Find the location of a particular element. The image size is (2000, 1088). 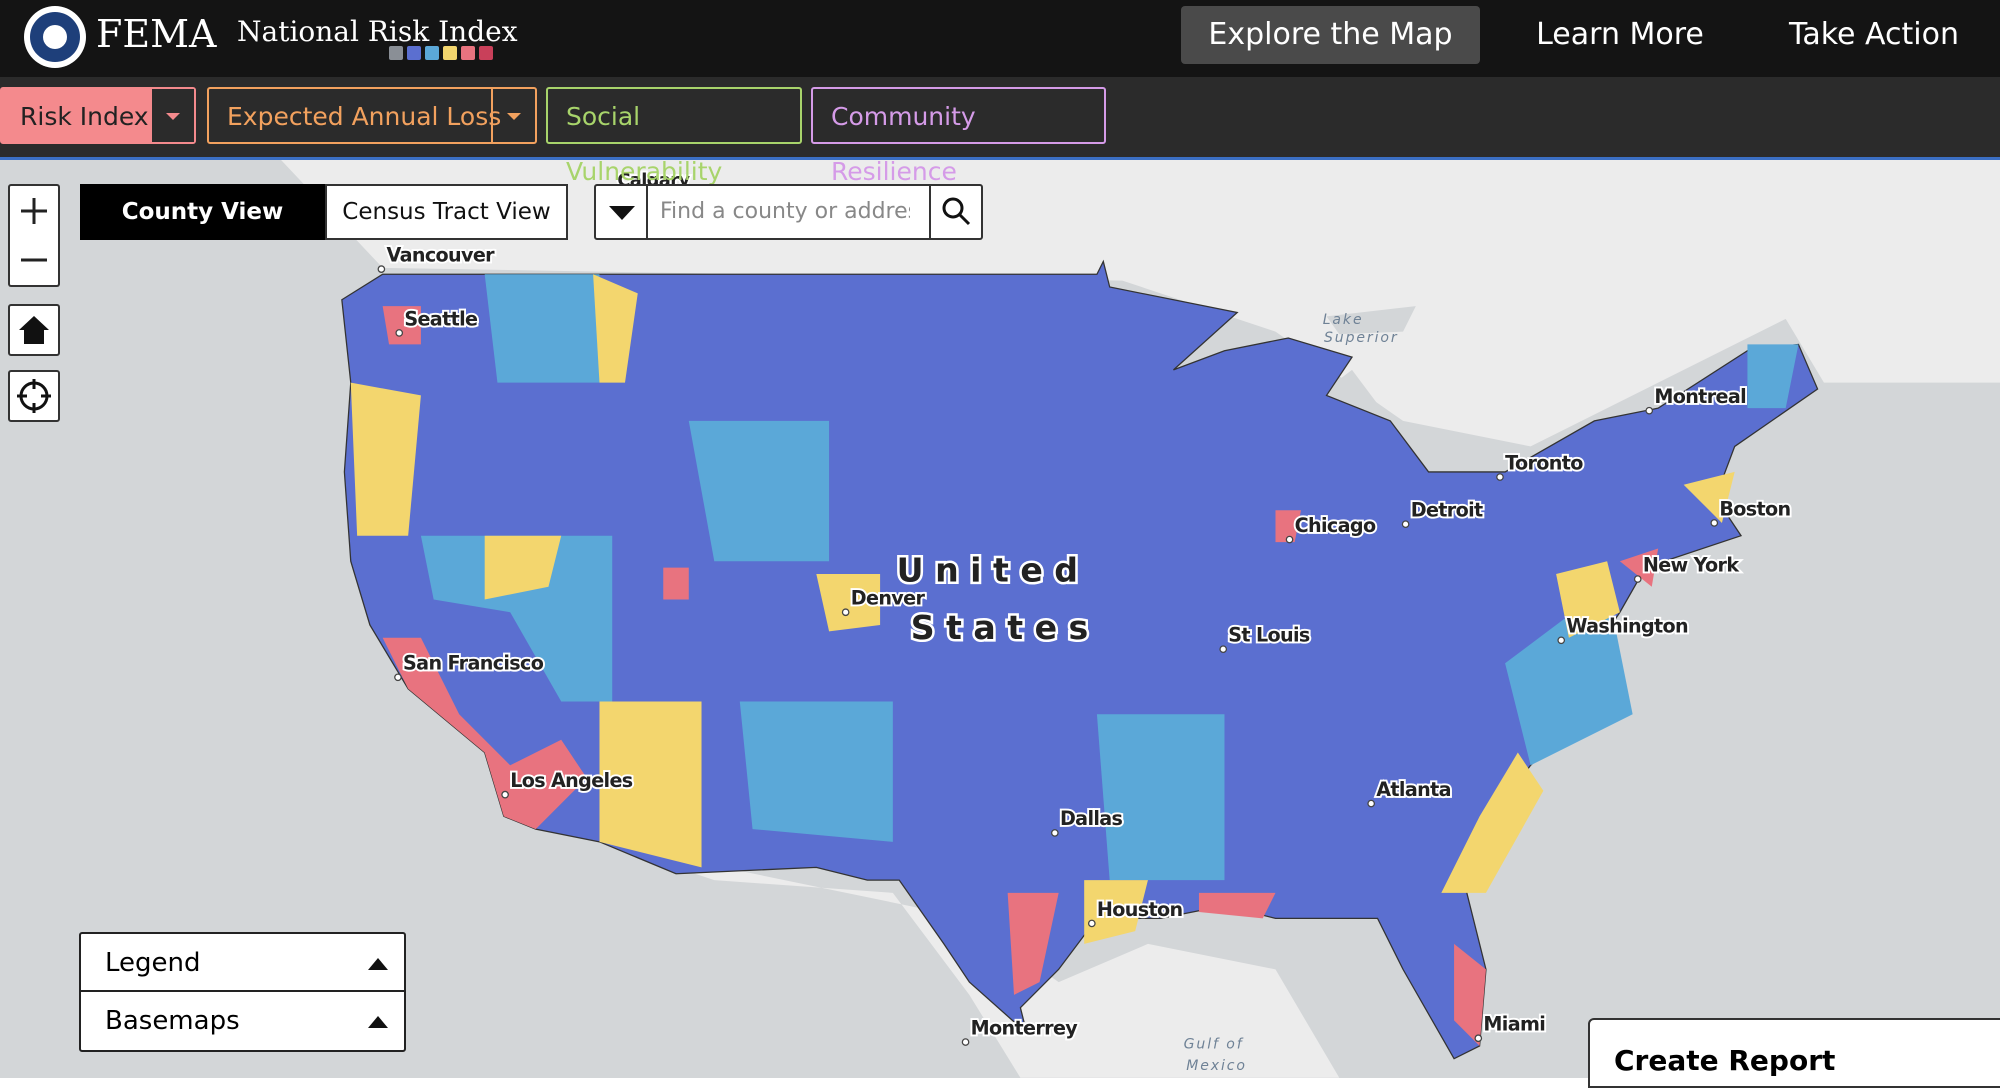

map-label: Lake is located at coordinates (1343, 320).